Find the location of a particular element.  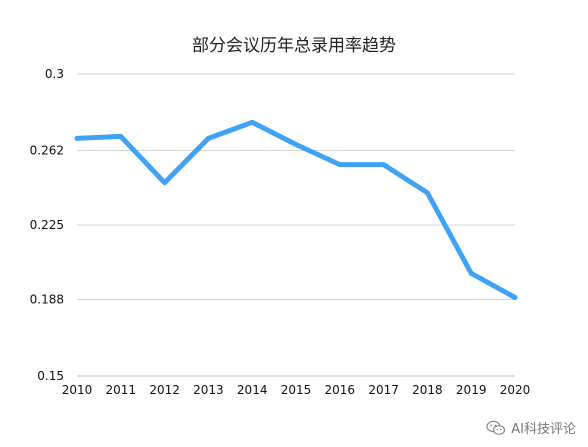

x-tick-label: 2016 is located at coordinates (340, 390).